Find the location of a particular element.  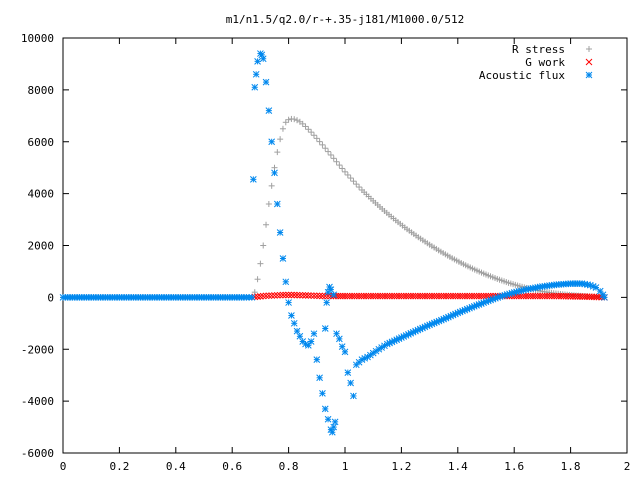

x-tick-label: 0 is located at coordinates (63, 466).